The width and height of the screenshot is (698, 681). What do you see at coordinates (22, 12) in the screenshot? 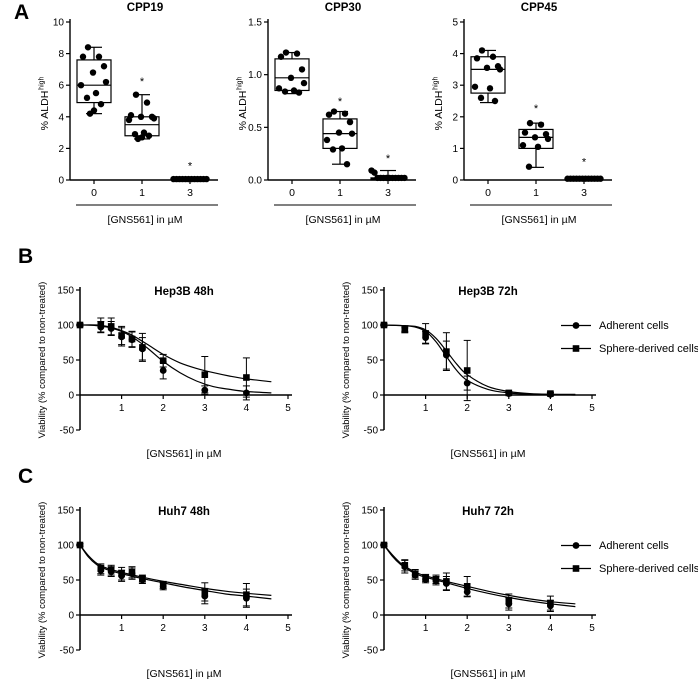
I see `panel-a-label: A` at bounding box center [22, 12].